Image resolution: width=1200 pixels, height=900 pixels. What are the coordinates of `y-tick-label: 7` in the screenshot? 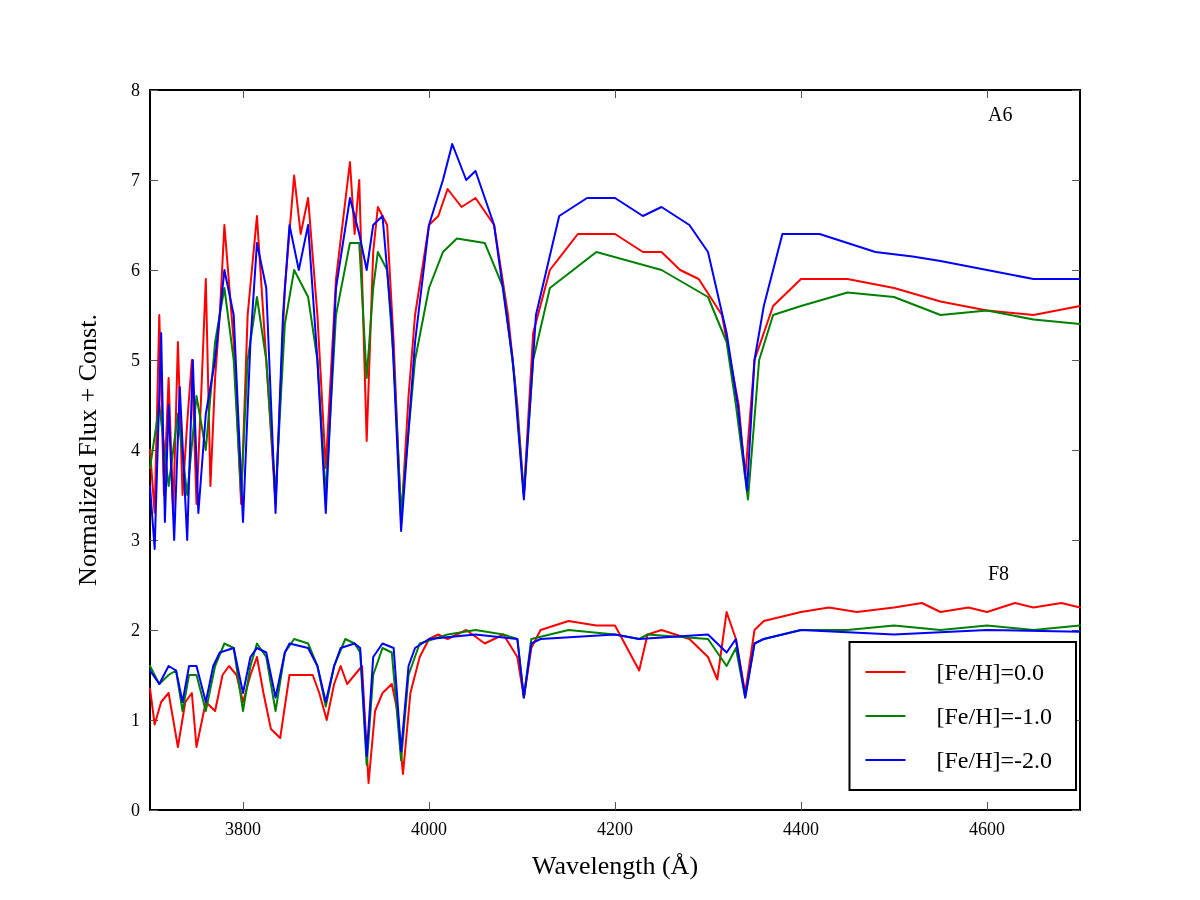 It's located at (135, 180).